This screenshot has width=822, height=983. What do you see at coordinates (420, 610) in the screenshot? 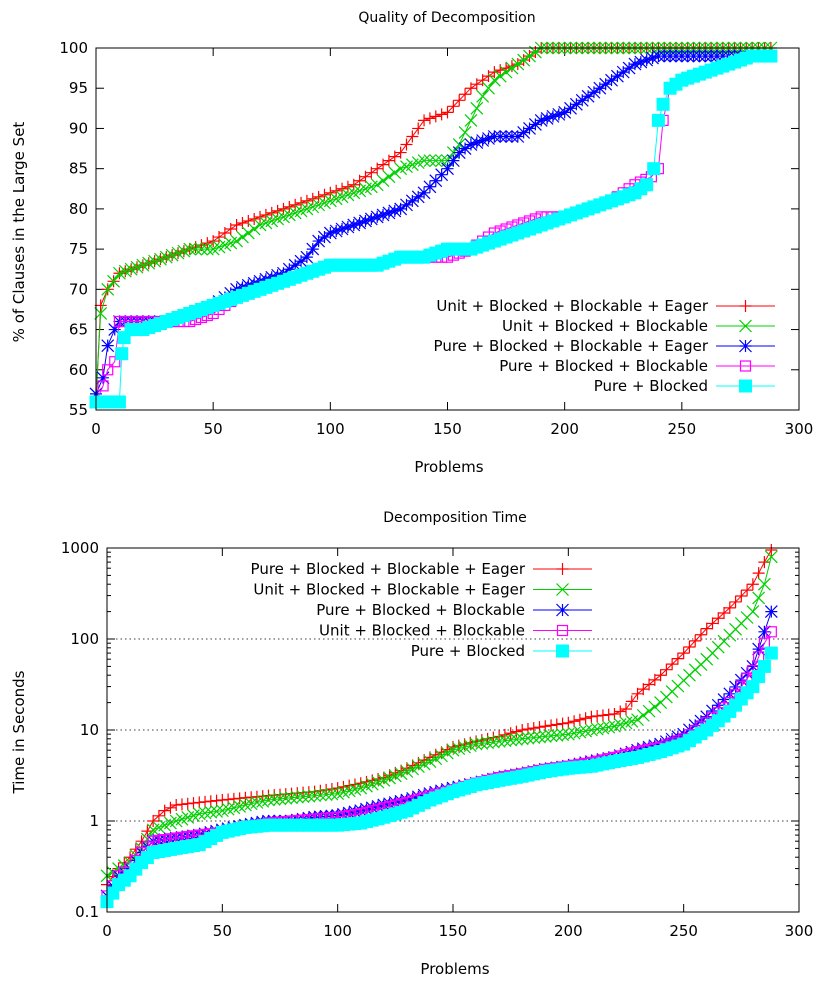
I see `legend-label: Pure + Blocked + Blockable` at bounding box center [420, 610].